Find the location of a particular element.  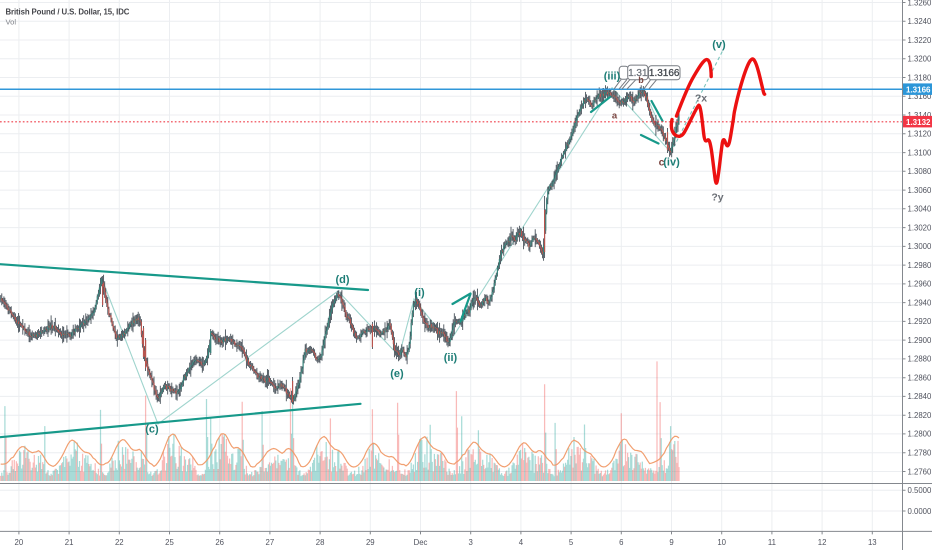

svg-text: 20 is located at coordinates (19, 542).